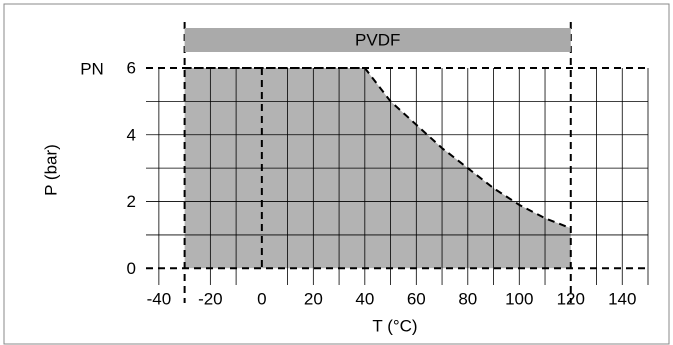 The width and height of the screenshot is (673, 345). I want to click on y-prefix: PN, so click(92, 68).